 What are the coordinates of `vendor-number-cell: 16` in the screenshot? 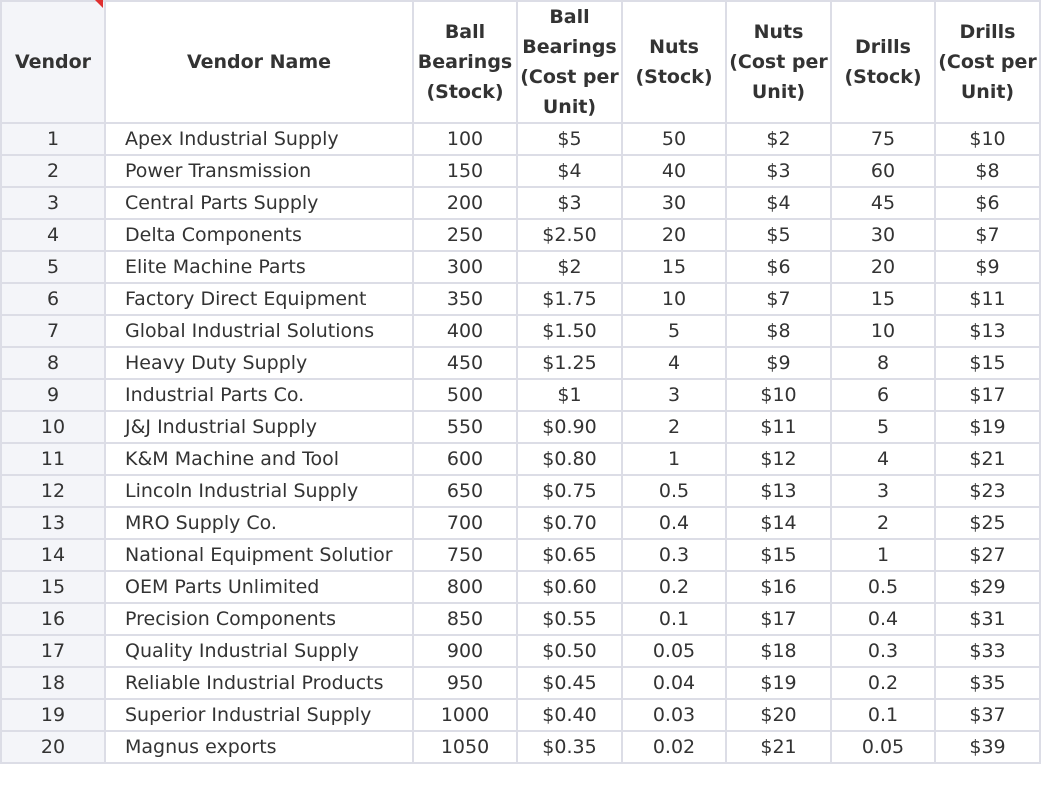 It's located at (53, 619).